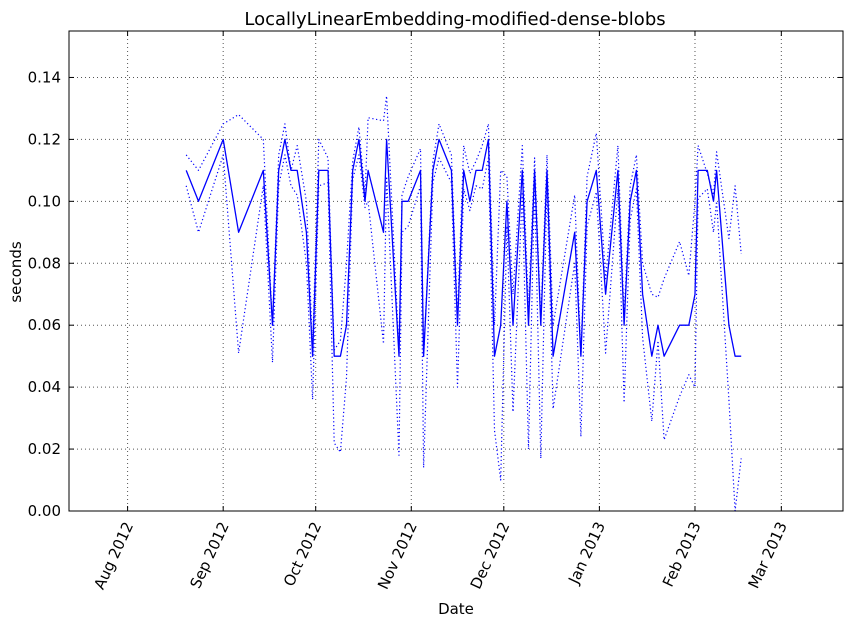  What do you see at coordinates (44, 139) in the screenshot?
I see `y-tick-label: 0.12` at bounding box center [44, 139].